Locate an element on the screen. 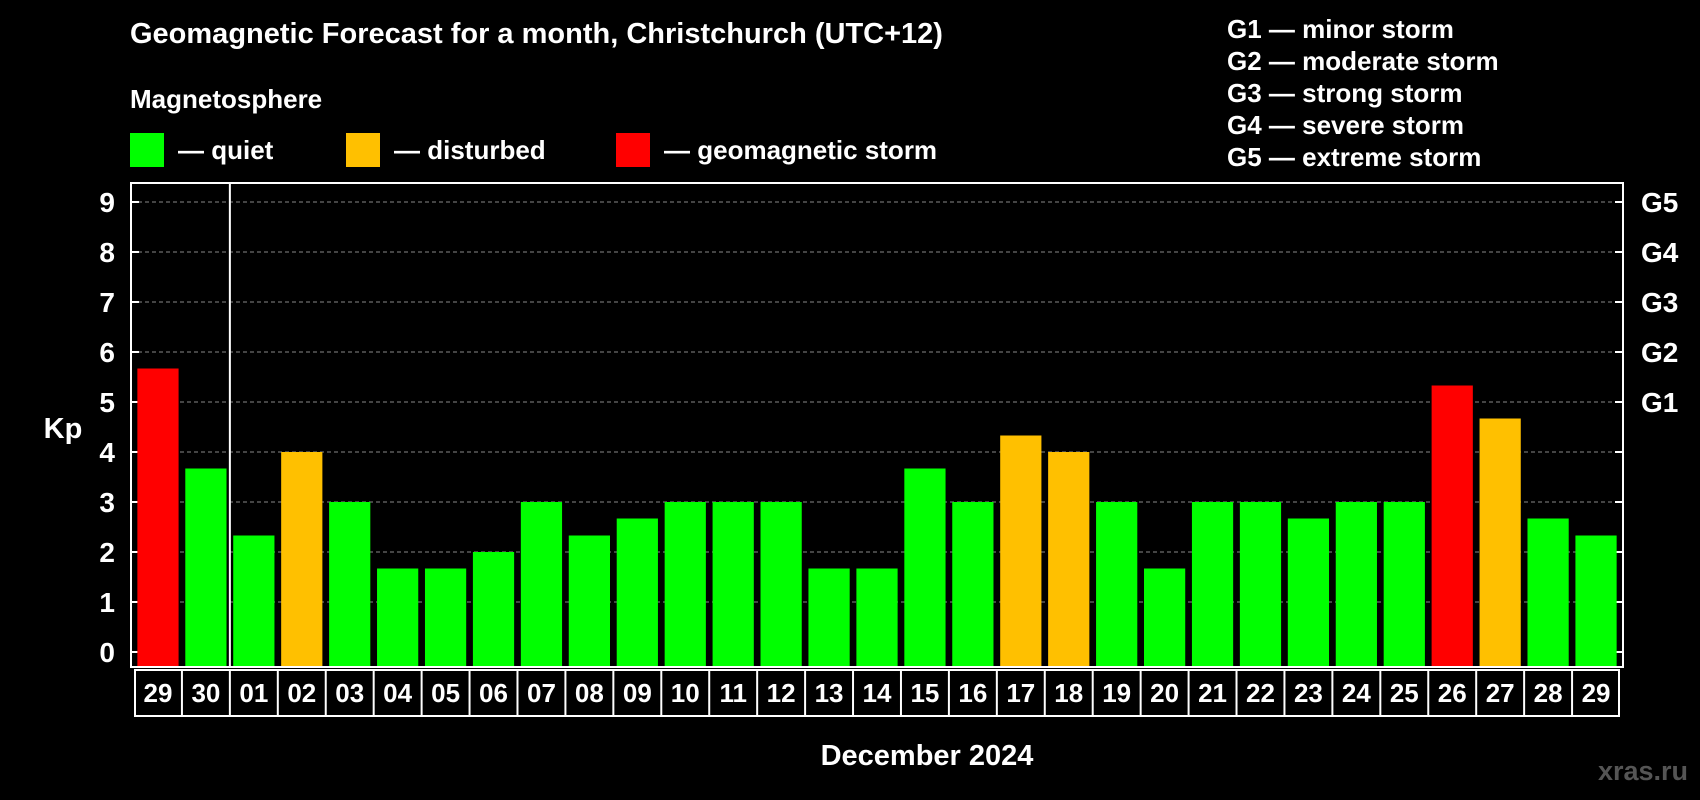 This screenshot has width=1700, height=800. x-tick-label: 21 is located at coordinates (1212, 693).